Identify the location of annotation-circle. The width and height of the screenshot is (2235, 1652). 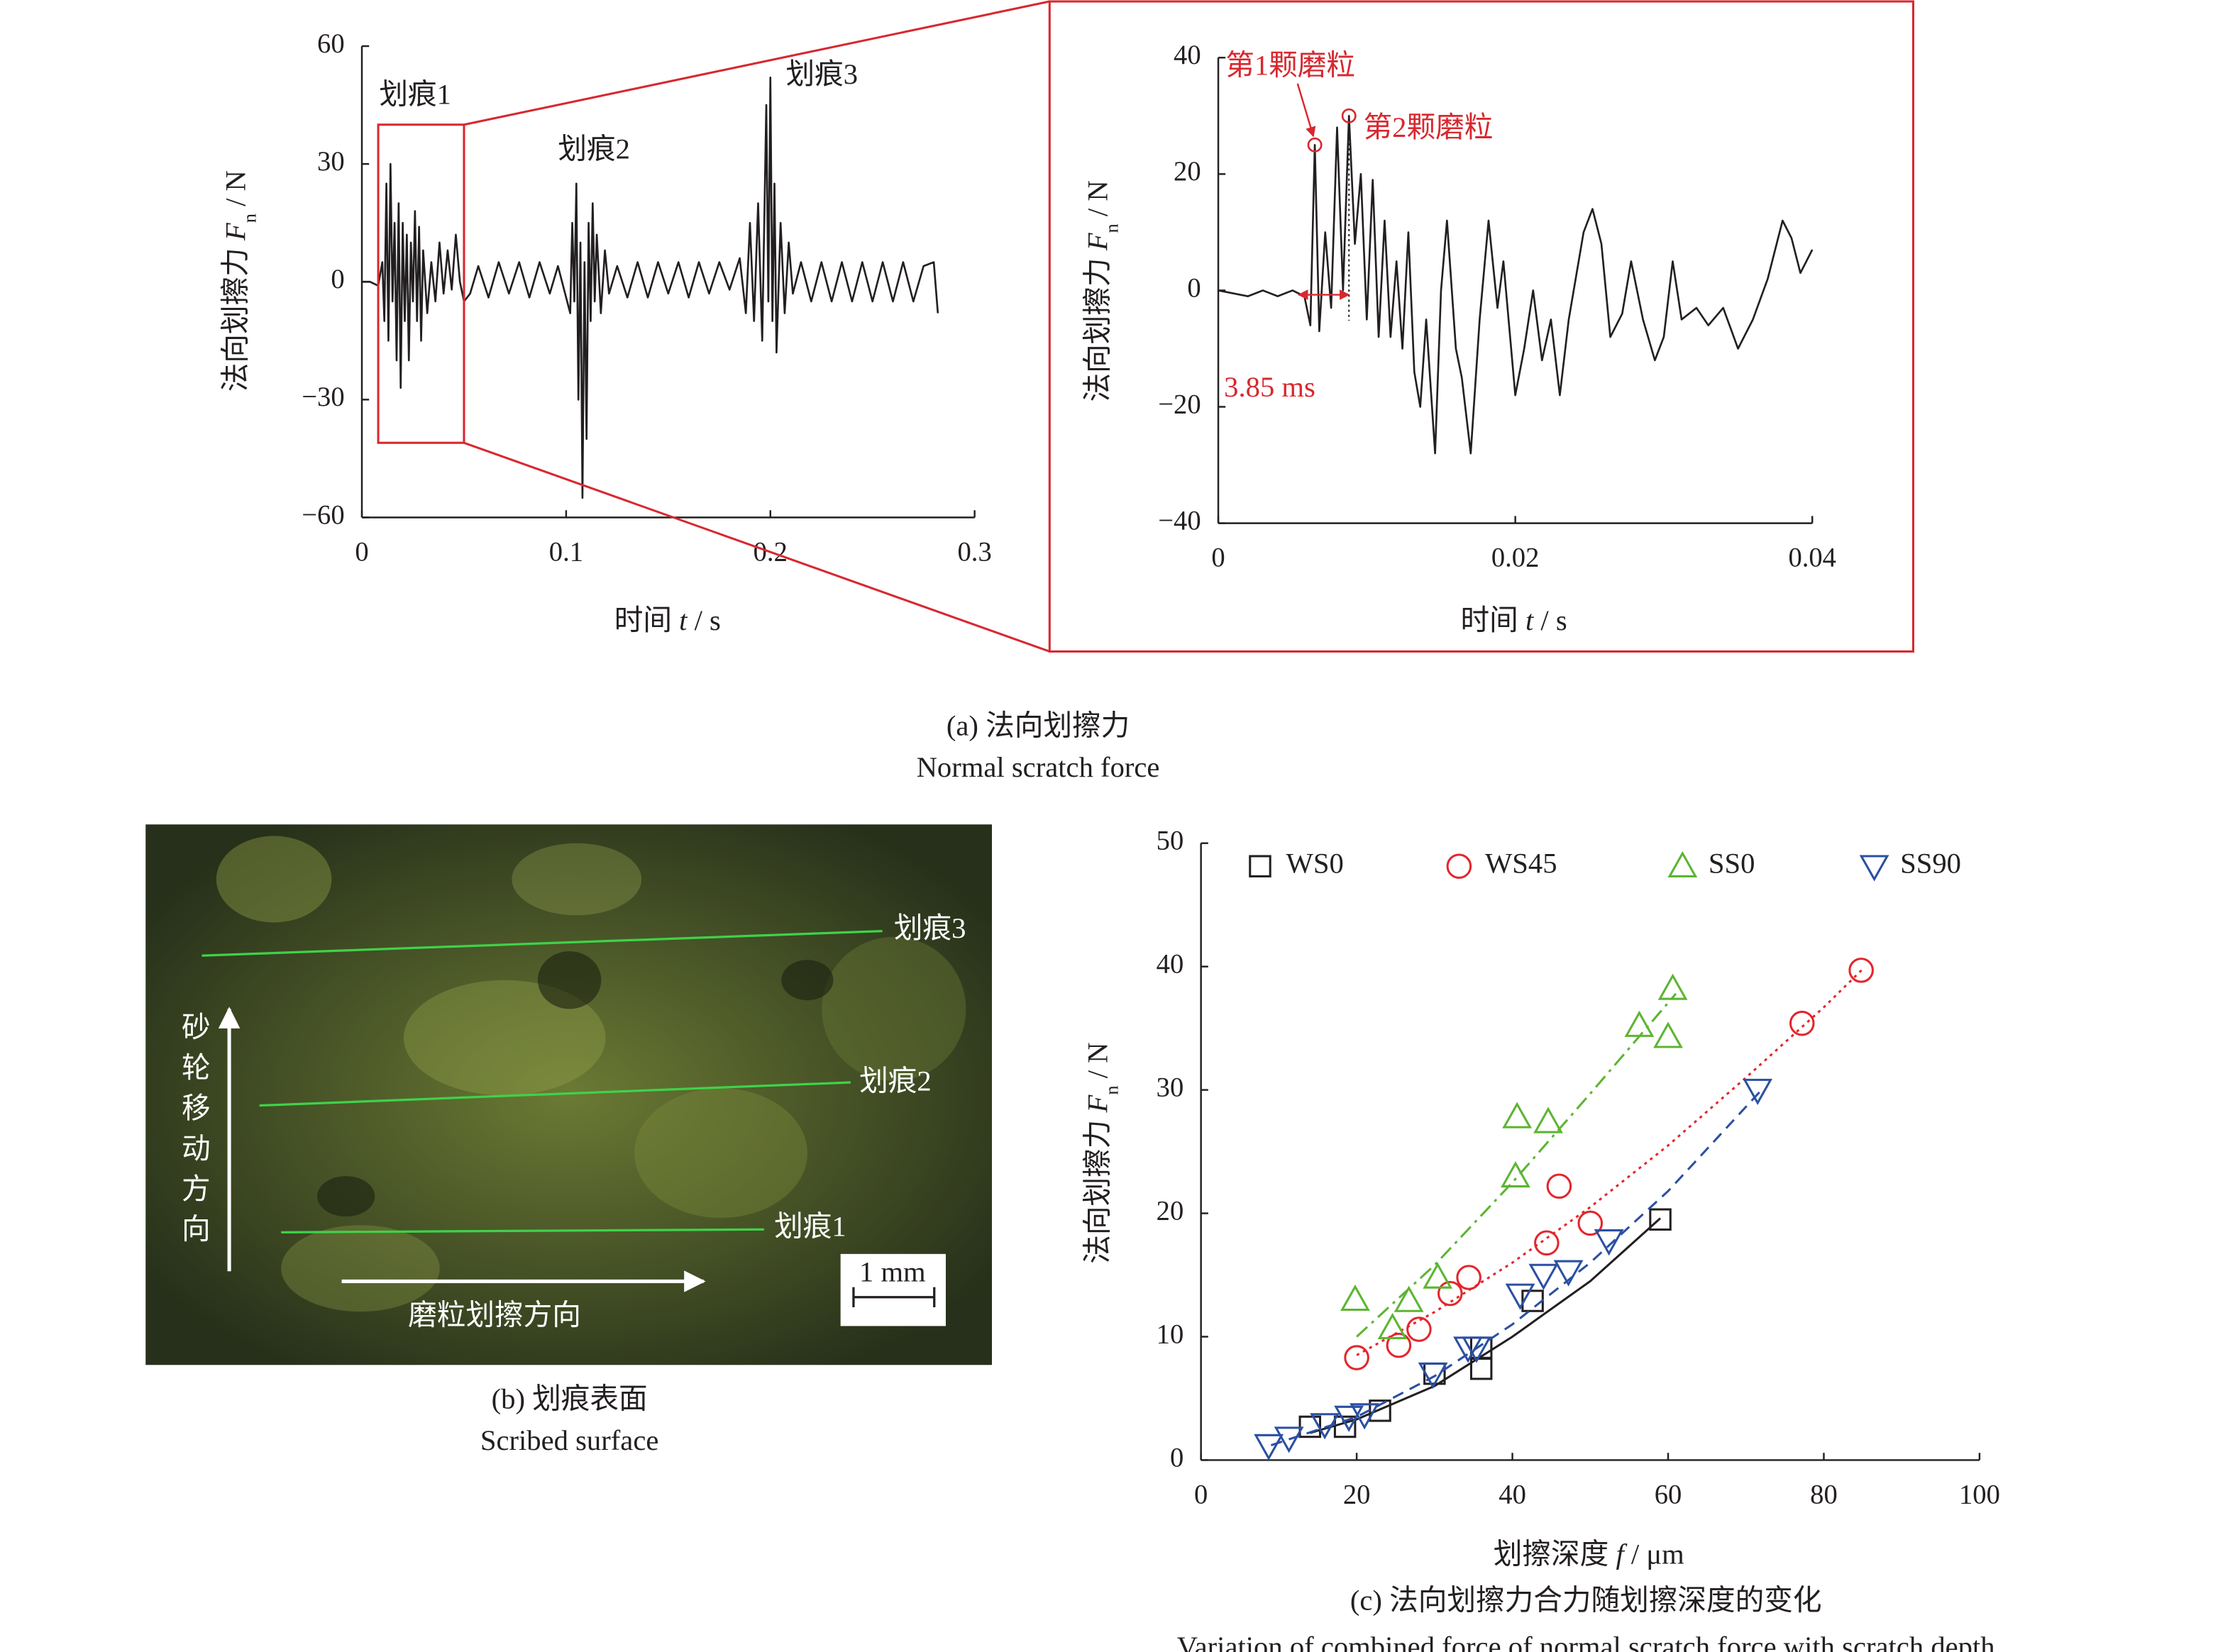
(1349, 116).